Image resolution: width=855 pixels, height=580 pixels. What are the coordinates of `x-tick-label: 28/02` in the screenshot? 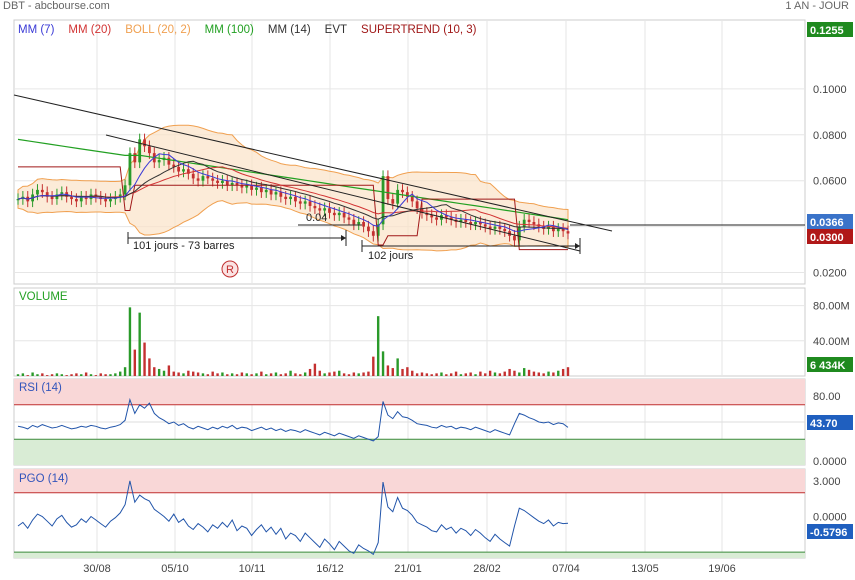 It's located at (487, 569).